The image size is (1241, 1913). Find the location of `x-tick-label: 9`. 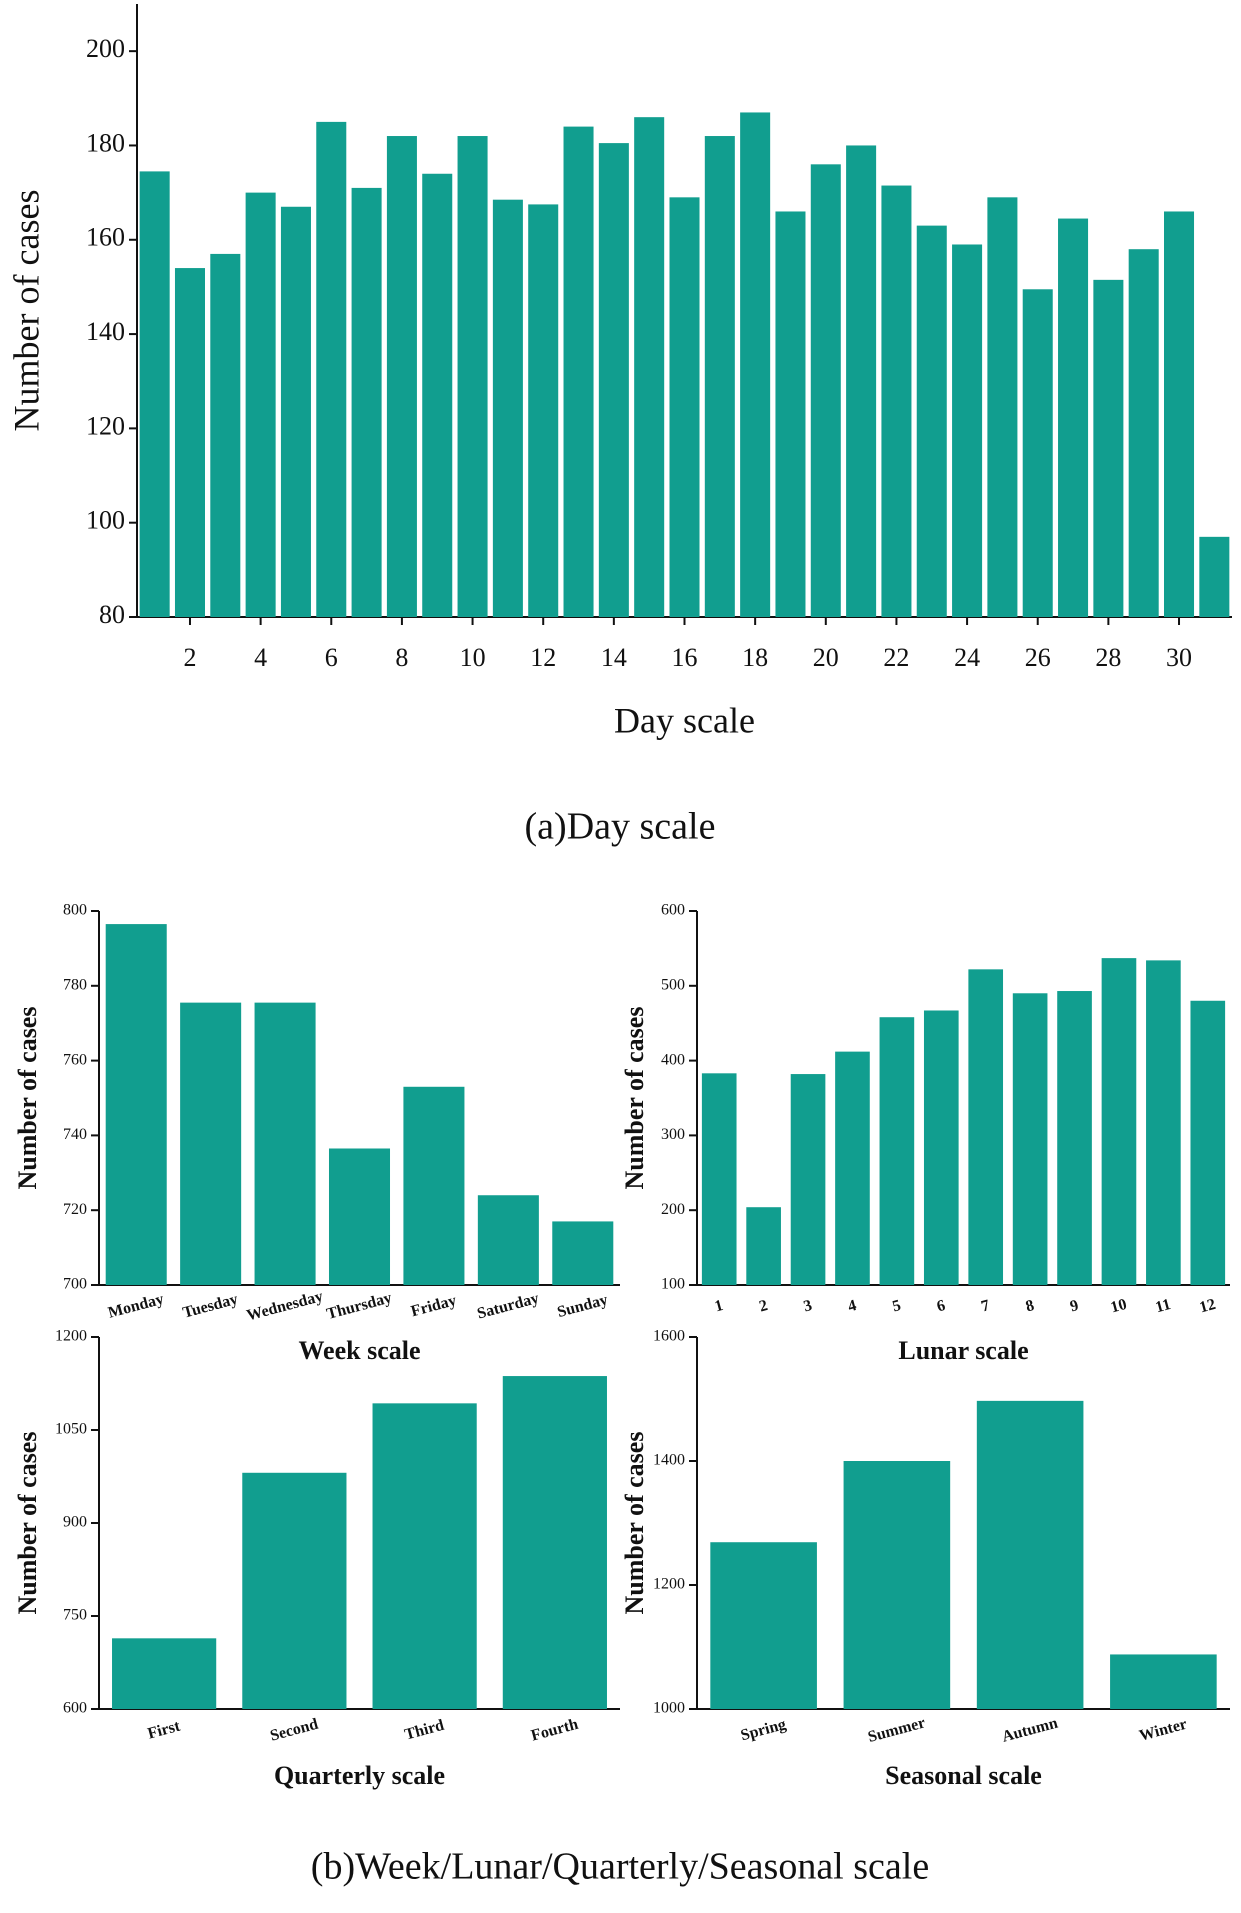

x-tick-label: 9 is located at coordinates (1074, 1306).